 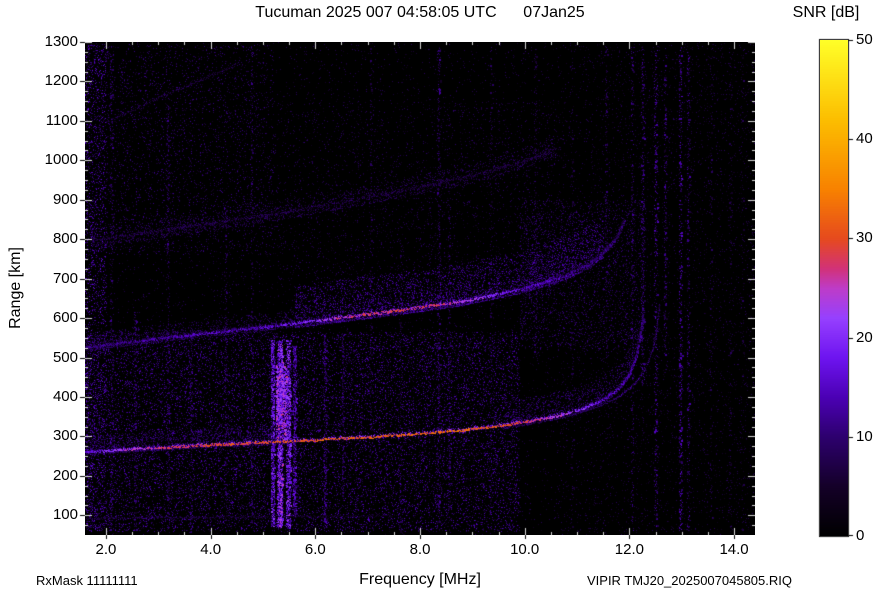 I want to click on x-axis-label: Frequency [MHz], so click(x=420, y=579).